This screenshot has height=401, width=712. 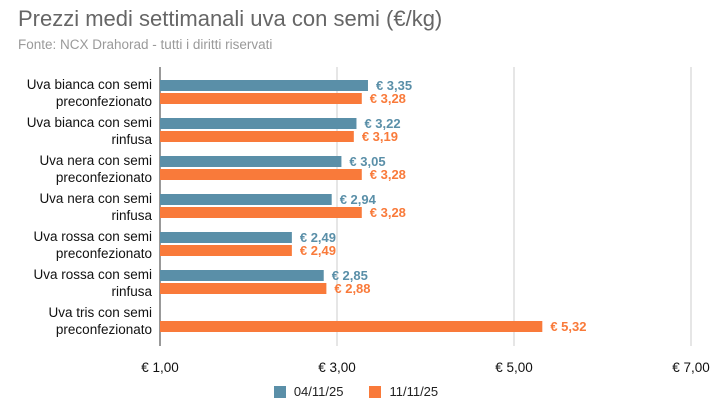 I want to click on legend-item-series-1: 04/11/25, so click(x=308, y=391).